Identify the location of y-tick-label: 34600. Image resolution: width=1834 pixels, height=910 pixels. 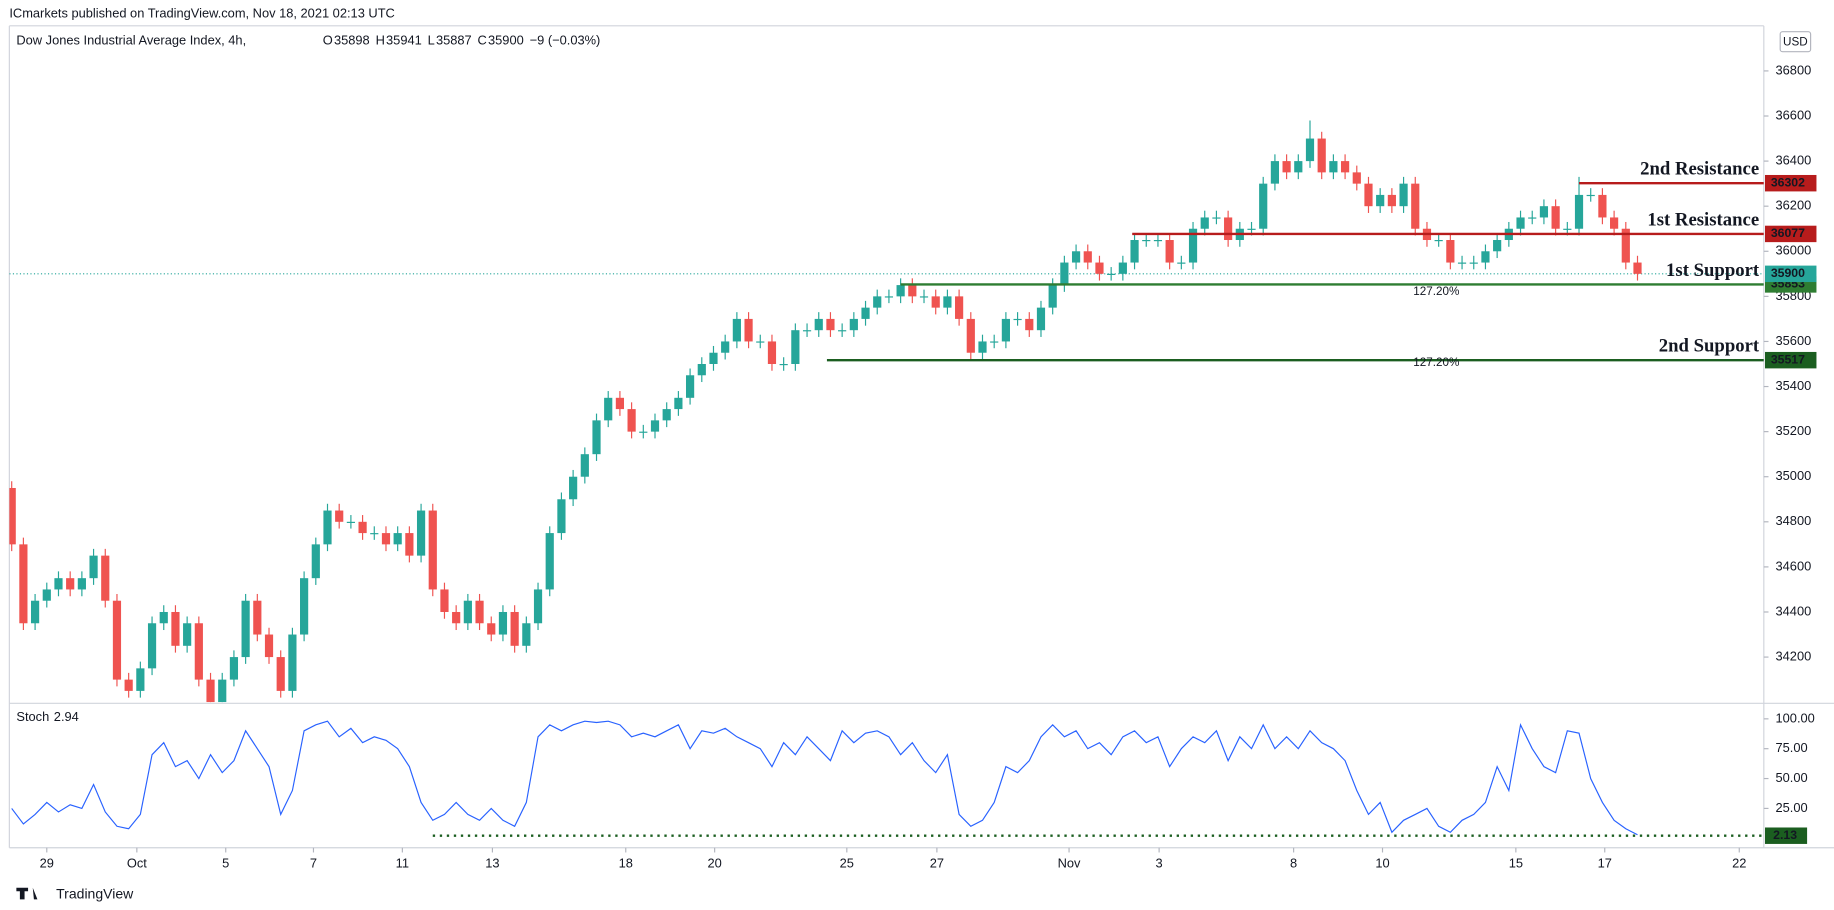
(1794, 565).